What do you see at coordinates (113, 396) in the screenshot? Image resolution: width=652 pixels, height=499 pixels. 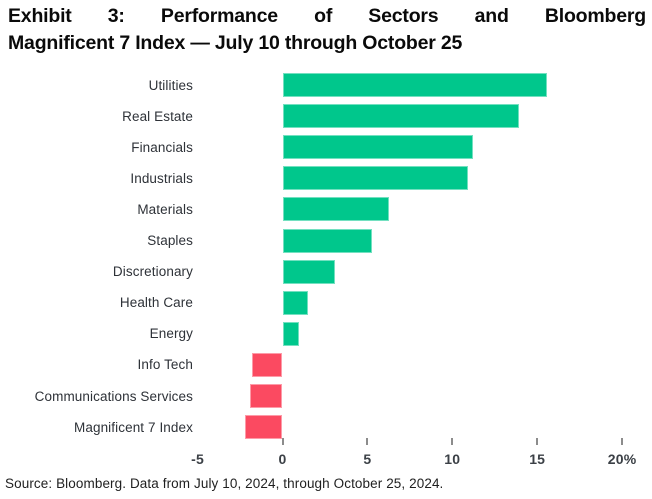 I see `category-label: Communications Services` at bounding box center [113, 396].